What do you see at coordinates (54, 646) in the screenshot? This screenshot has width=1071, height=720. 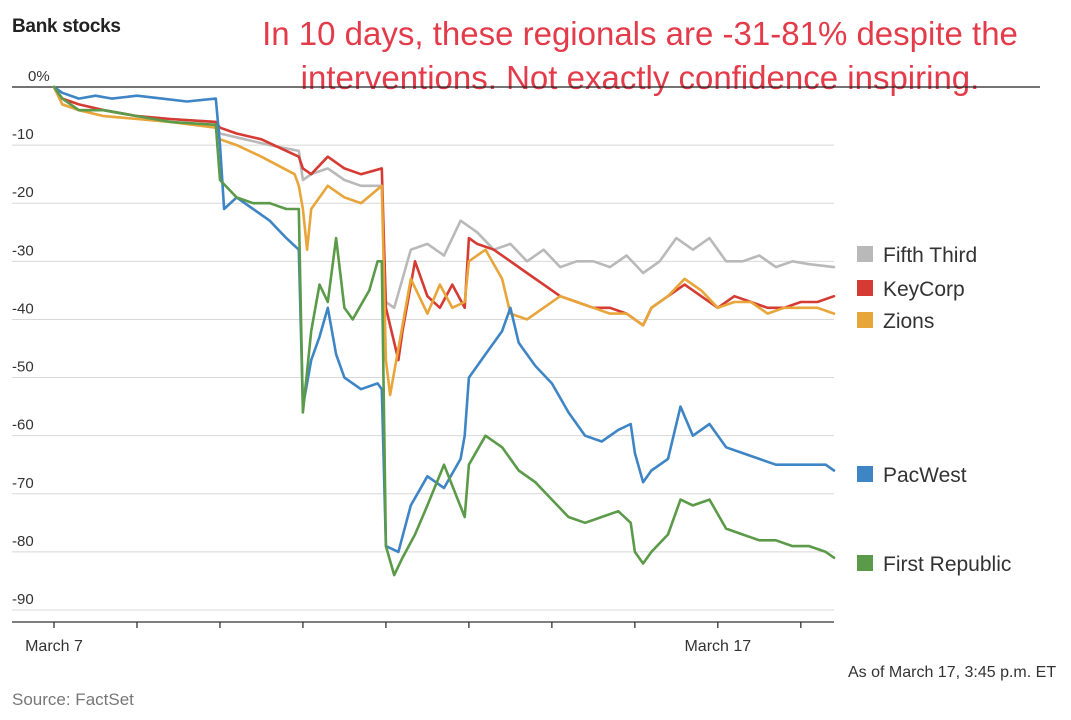 I see `x-tick-label: March 7` at bounding box center [54, 646].